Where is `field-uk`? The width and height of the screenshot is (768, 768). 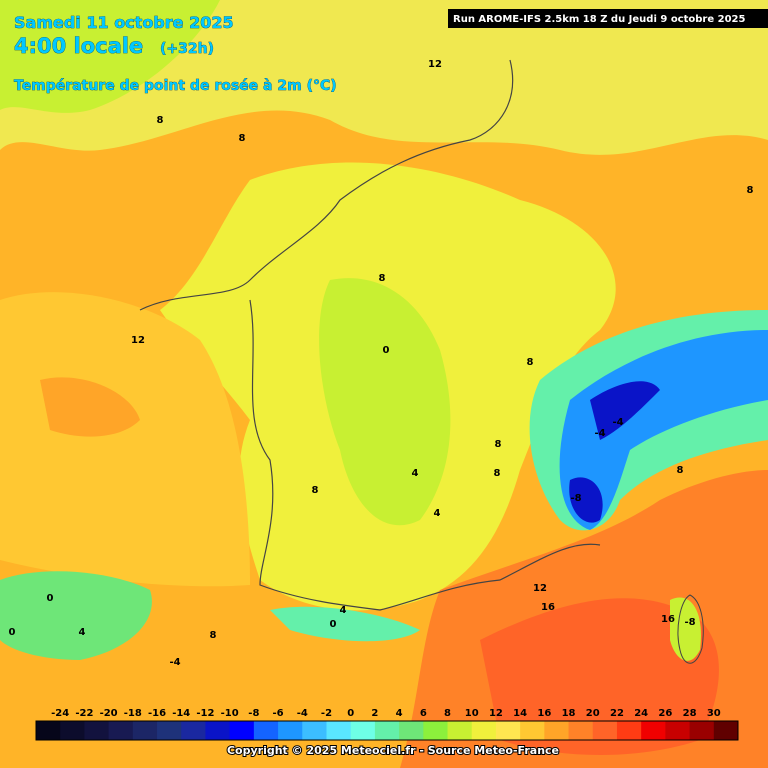
field-uk is located at coordinates (110, 56).